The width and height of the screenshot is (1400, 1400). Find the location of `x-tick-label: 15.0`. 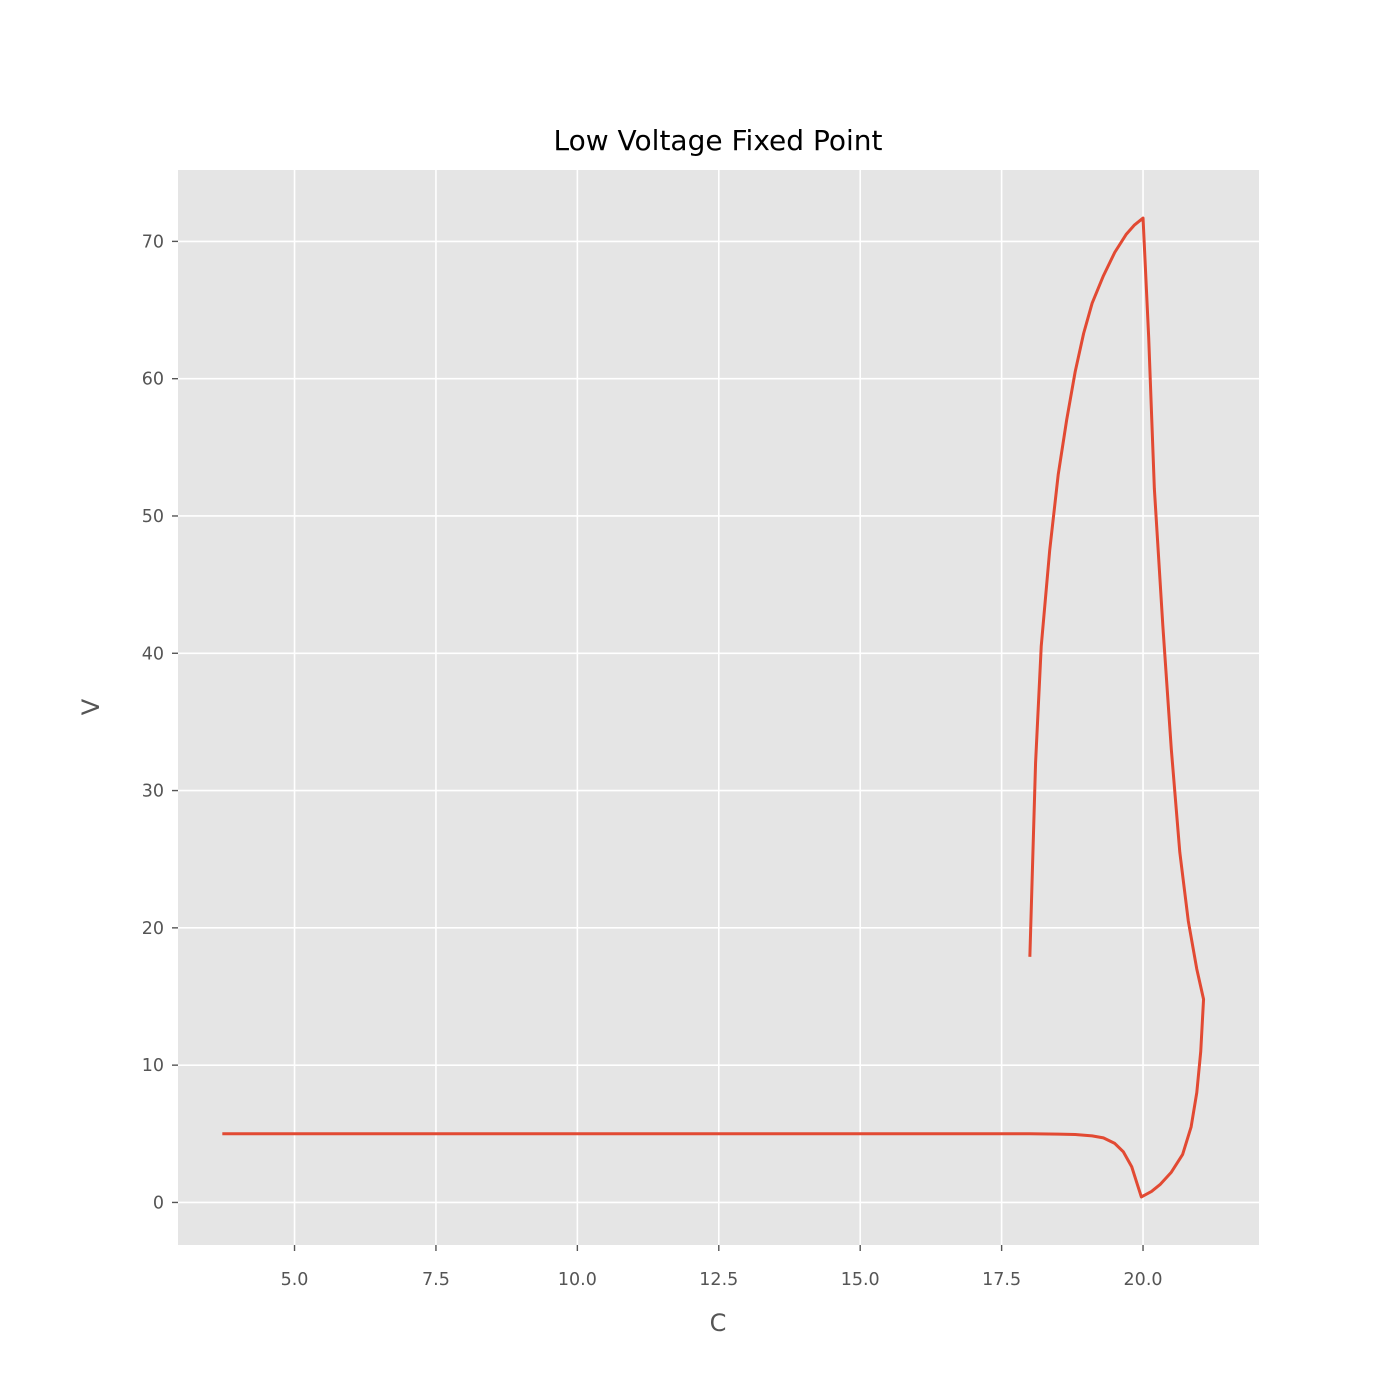

x-tick-label: 15.0 is located at coordinates (860, 1280).